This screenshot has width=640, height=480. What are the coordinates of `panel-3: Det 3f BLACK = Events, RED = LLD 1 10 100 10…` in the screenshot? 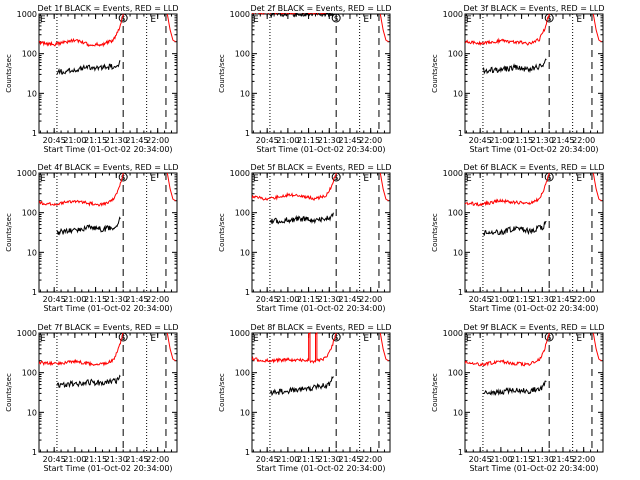 It's located at (518, 79).